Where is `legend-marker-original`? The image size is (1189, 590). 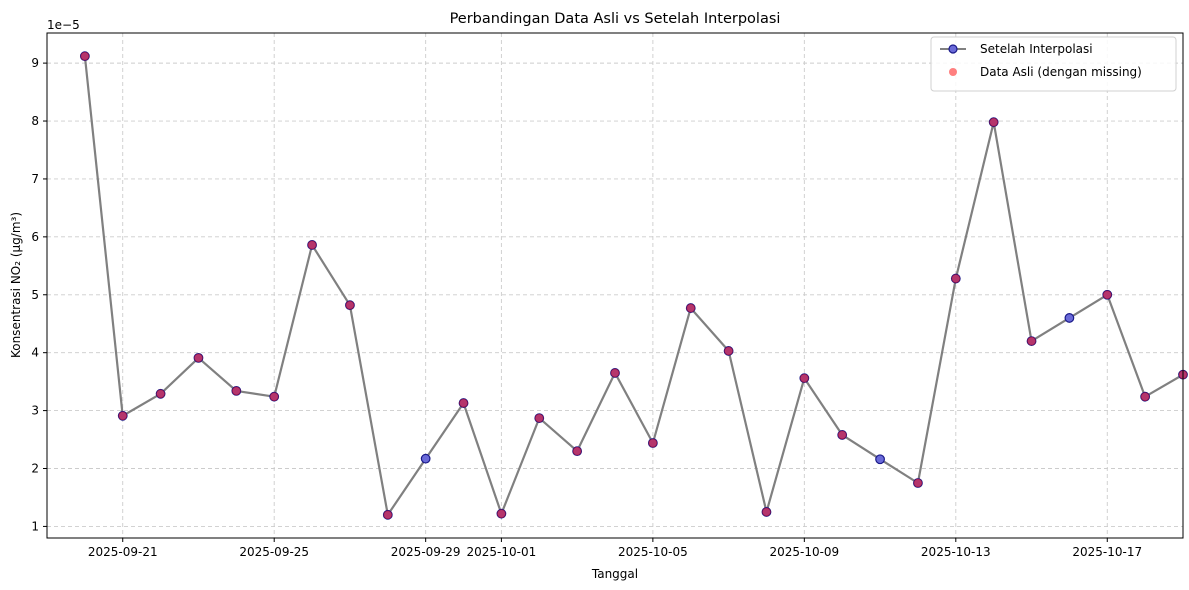
legend-marker-original is located at coordinates (953, 72).